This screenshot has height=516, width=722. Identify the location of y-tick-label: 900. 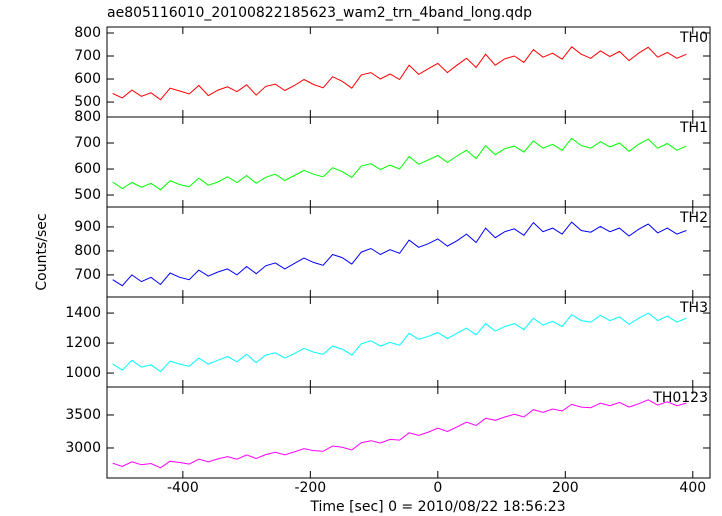
(87, 227).